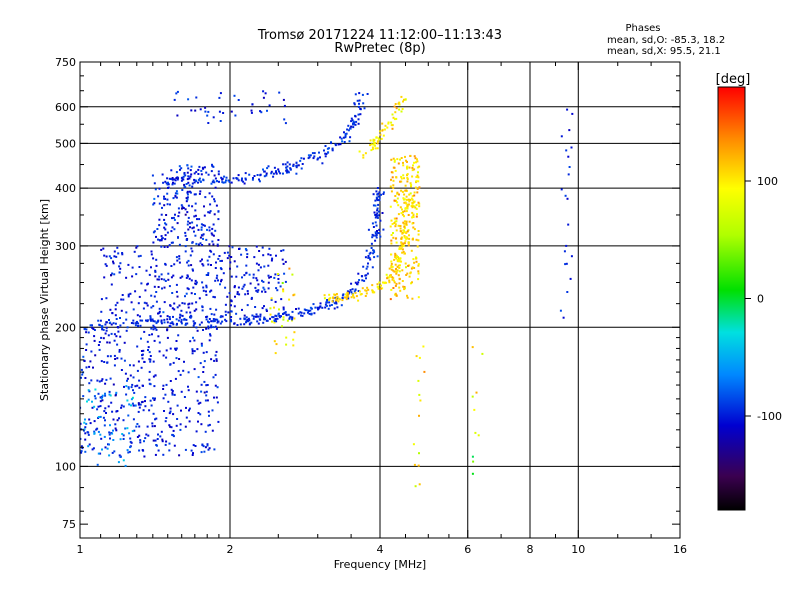  I want to click on x-tick-label: 16, so click(680, 549).